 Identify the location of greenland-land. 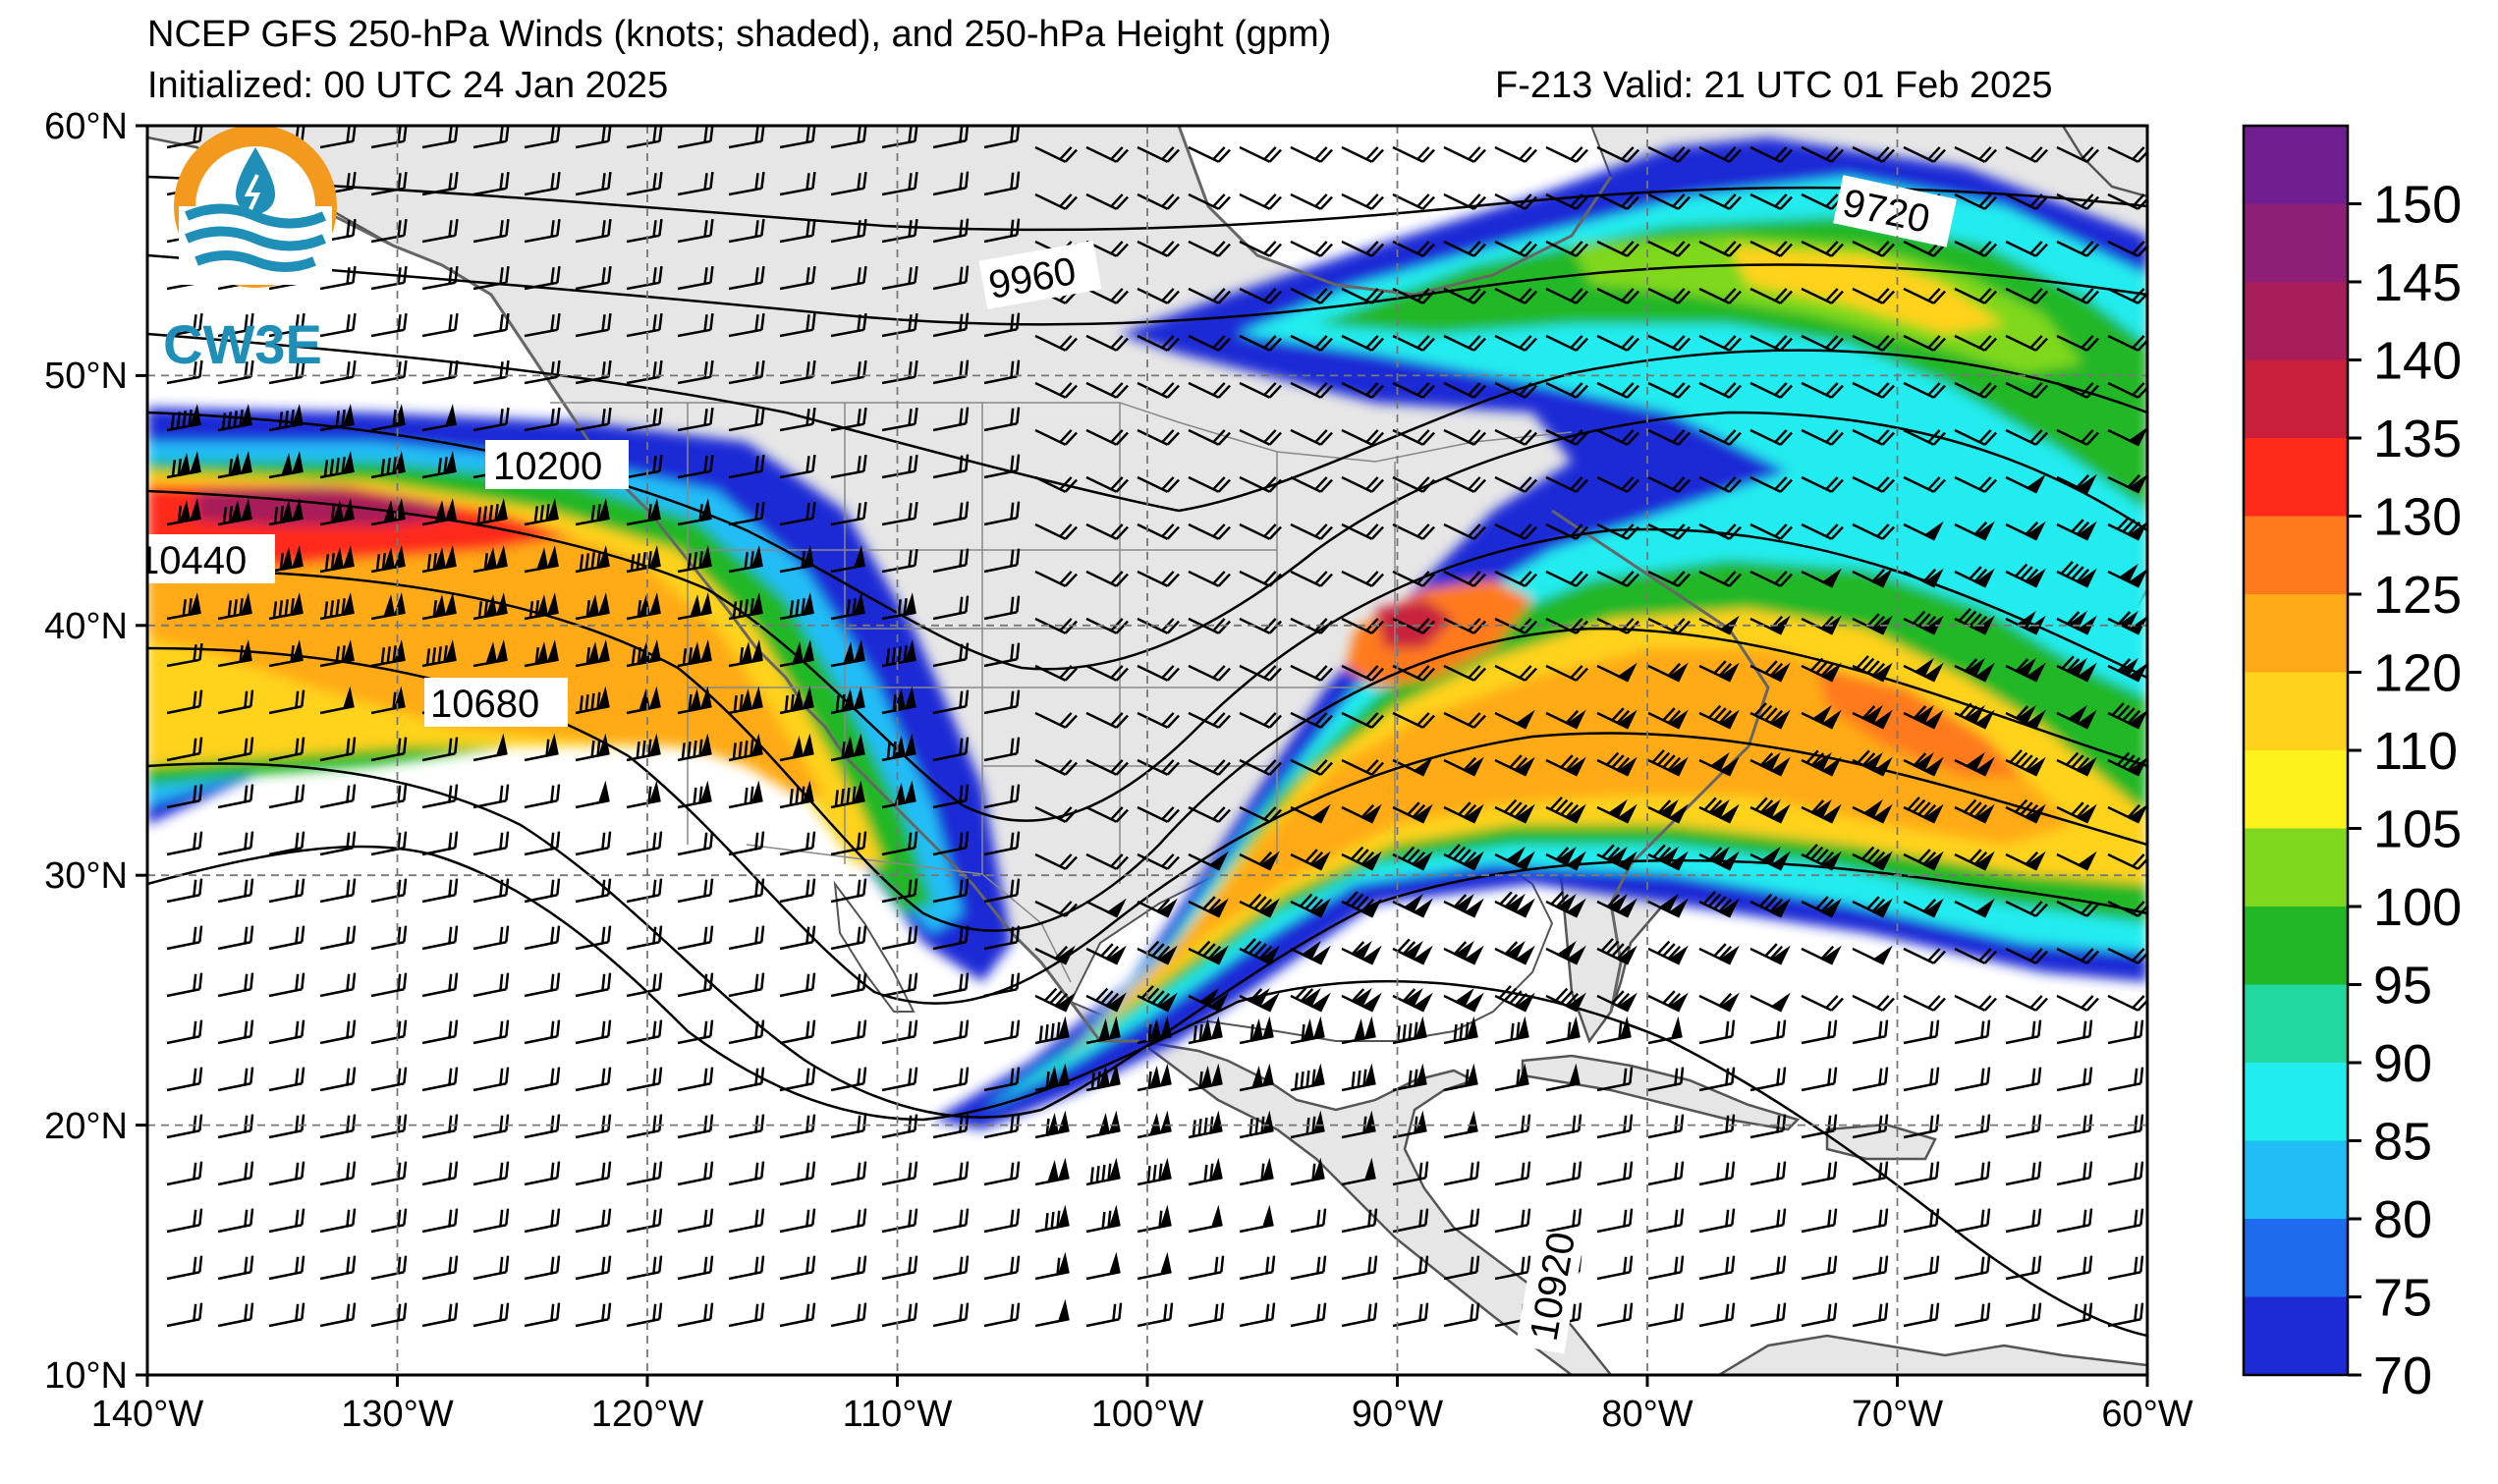
(2104, 162).